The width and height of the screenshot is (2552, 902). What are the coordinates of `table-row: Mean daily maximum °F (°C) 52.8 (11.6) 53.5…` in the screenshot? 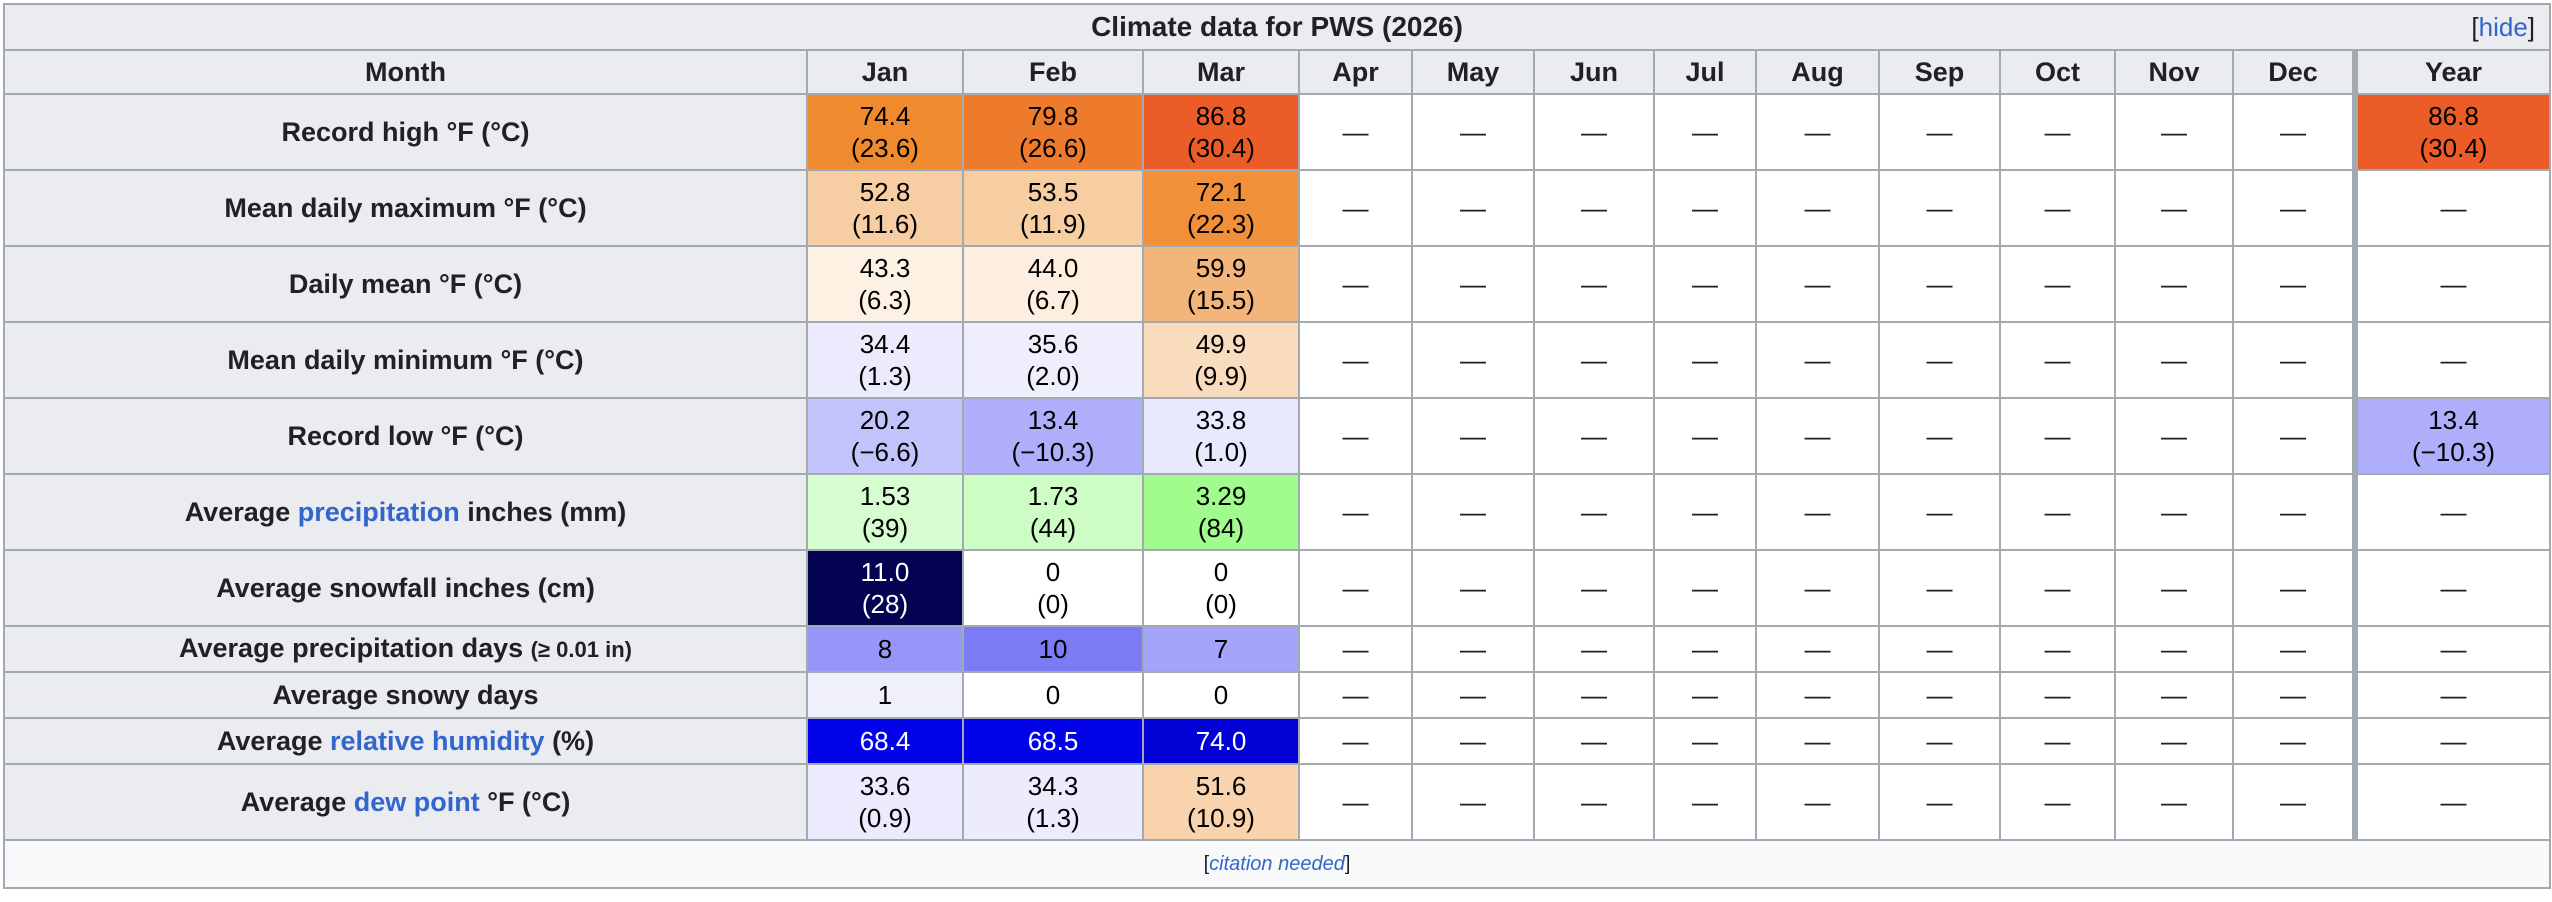 It's located at (1277, 208).